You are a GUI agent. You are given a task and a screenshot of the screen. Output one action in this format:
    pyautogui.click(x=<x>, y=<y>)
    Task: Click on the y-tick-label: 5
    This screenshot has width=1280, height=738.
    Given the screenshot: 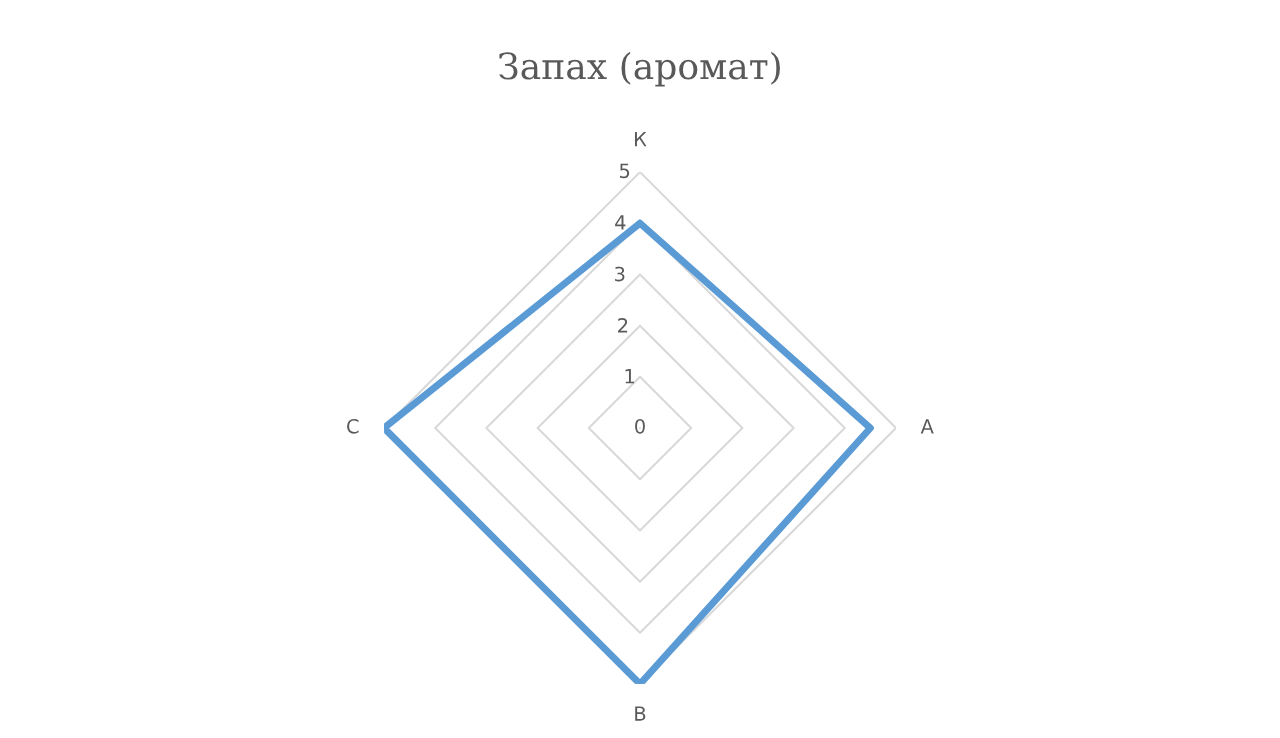 What is the action you would take?
    pyautogui.click(x=624, y=171)
    